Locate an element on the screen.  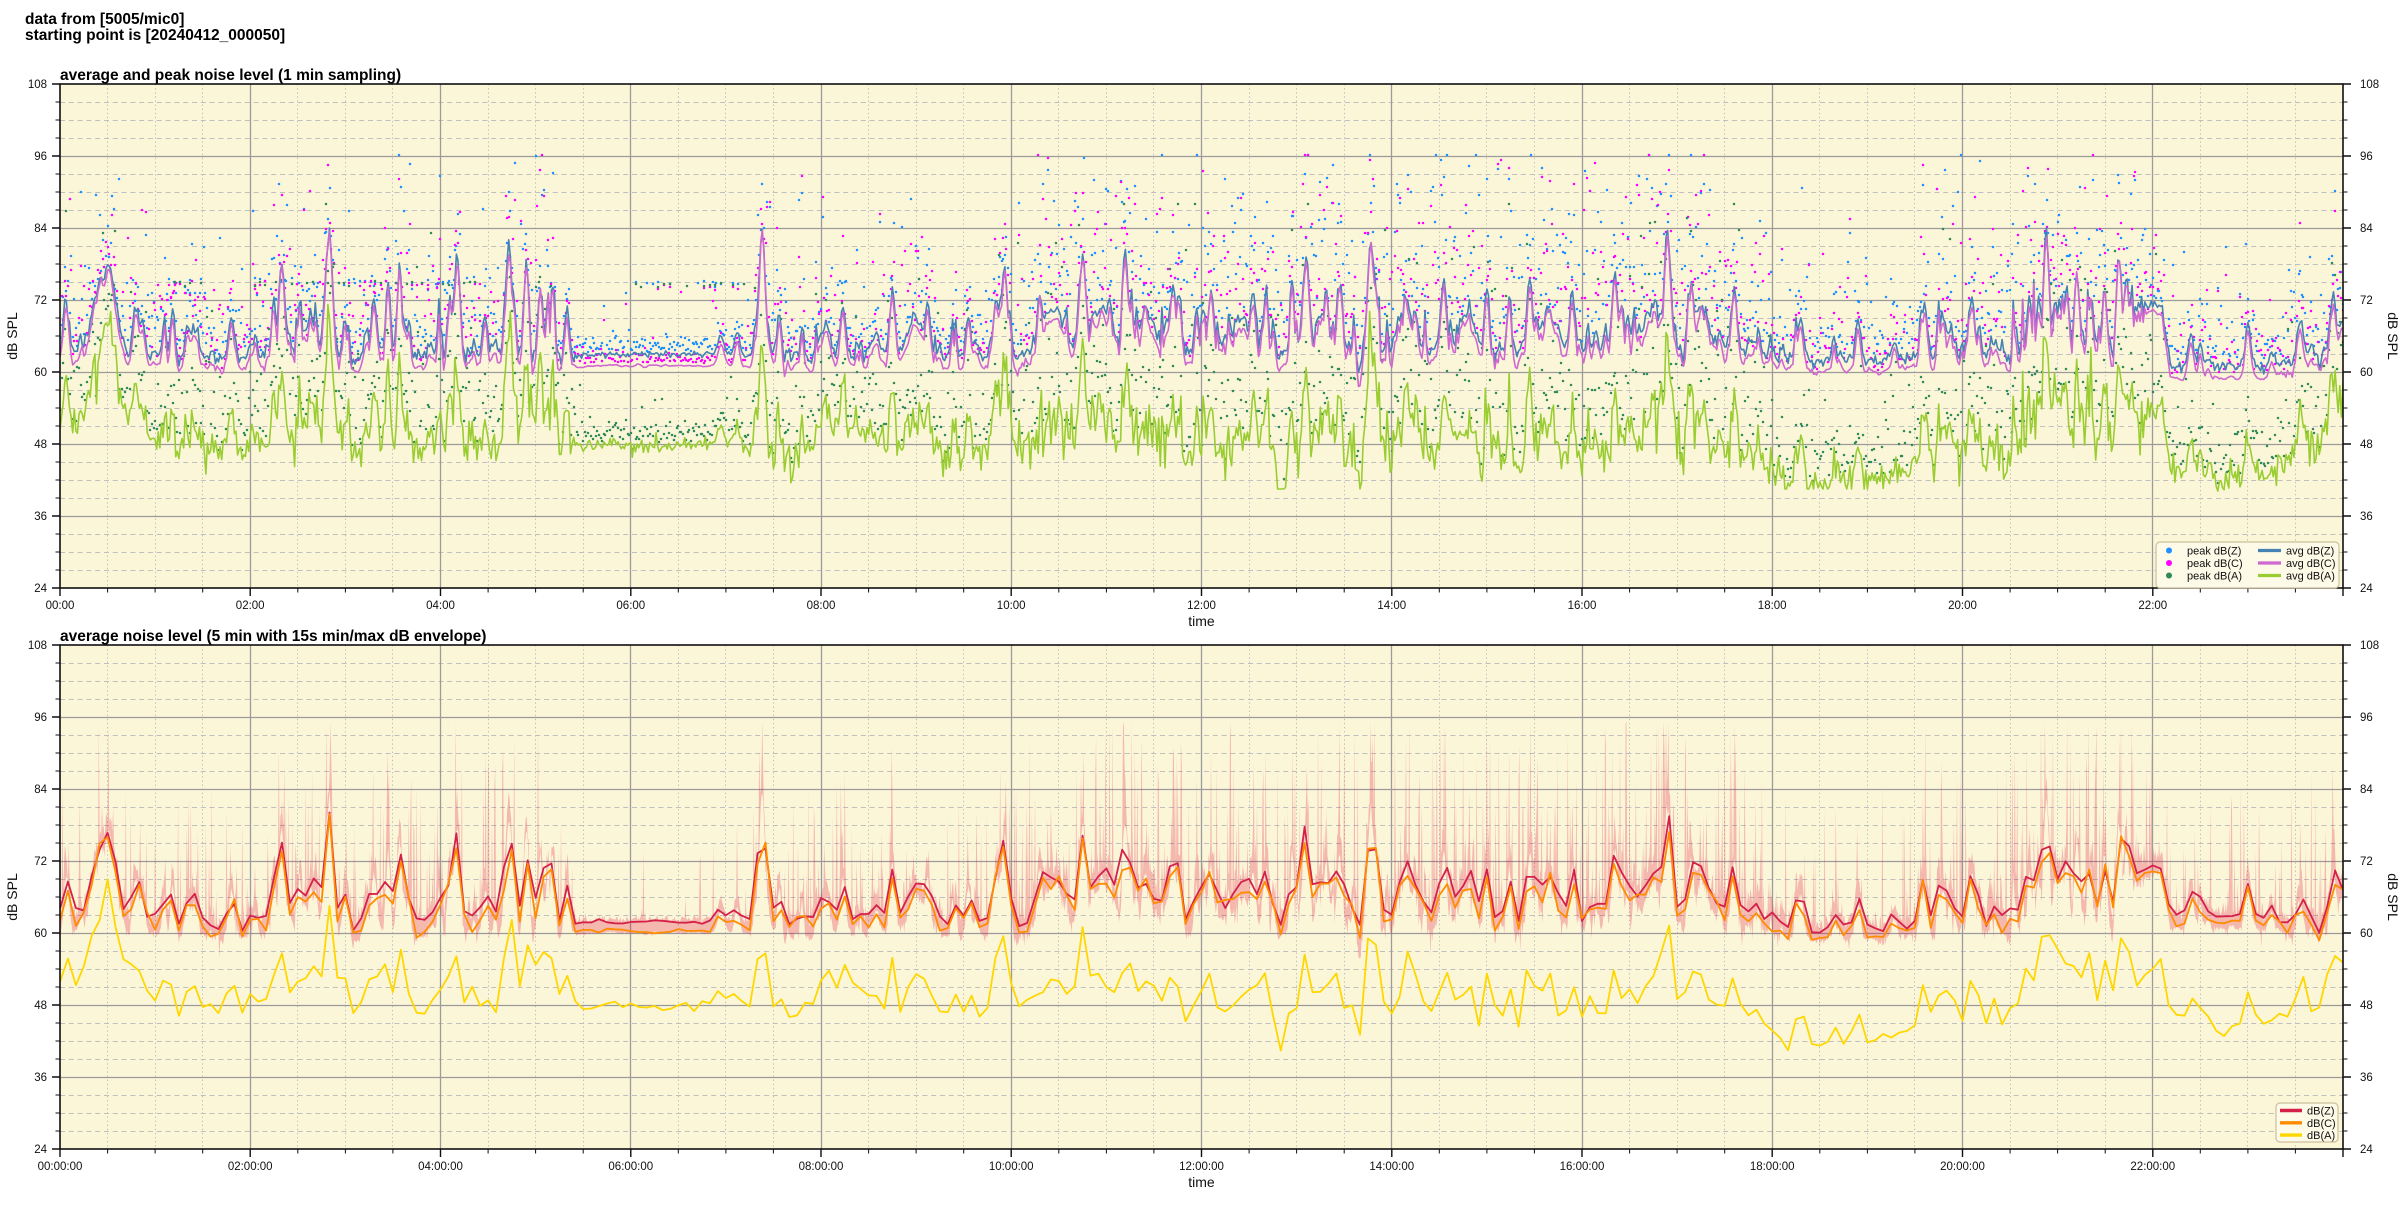
svg-text: 20:00:00 is located at coordinates (1962, 1167).